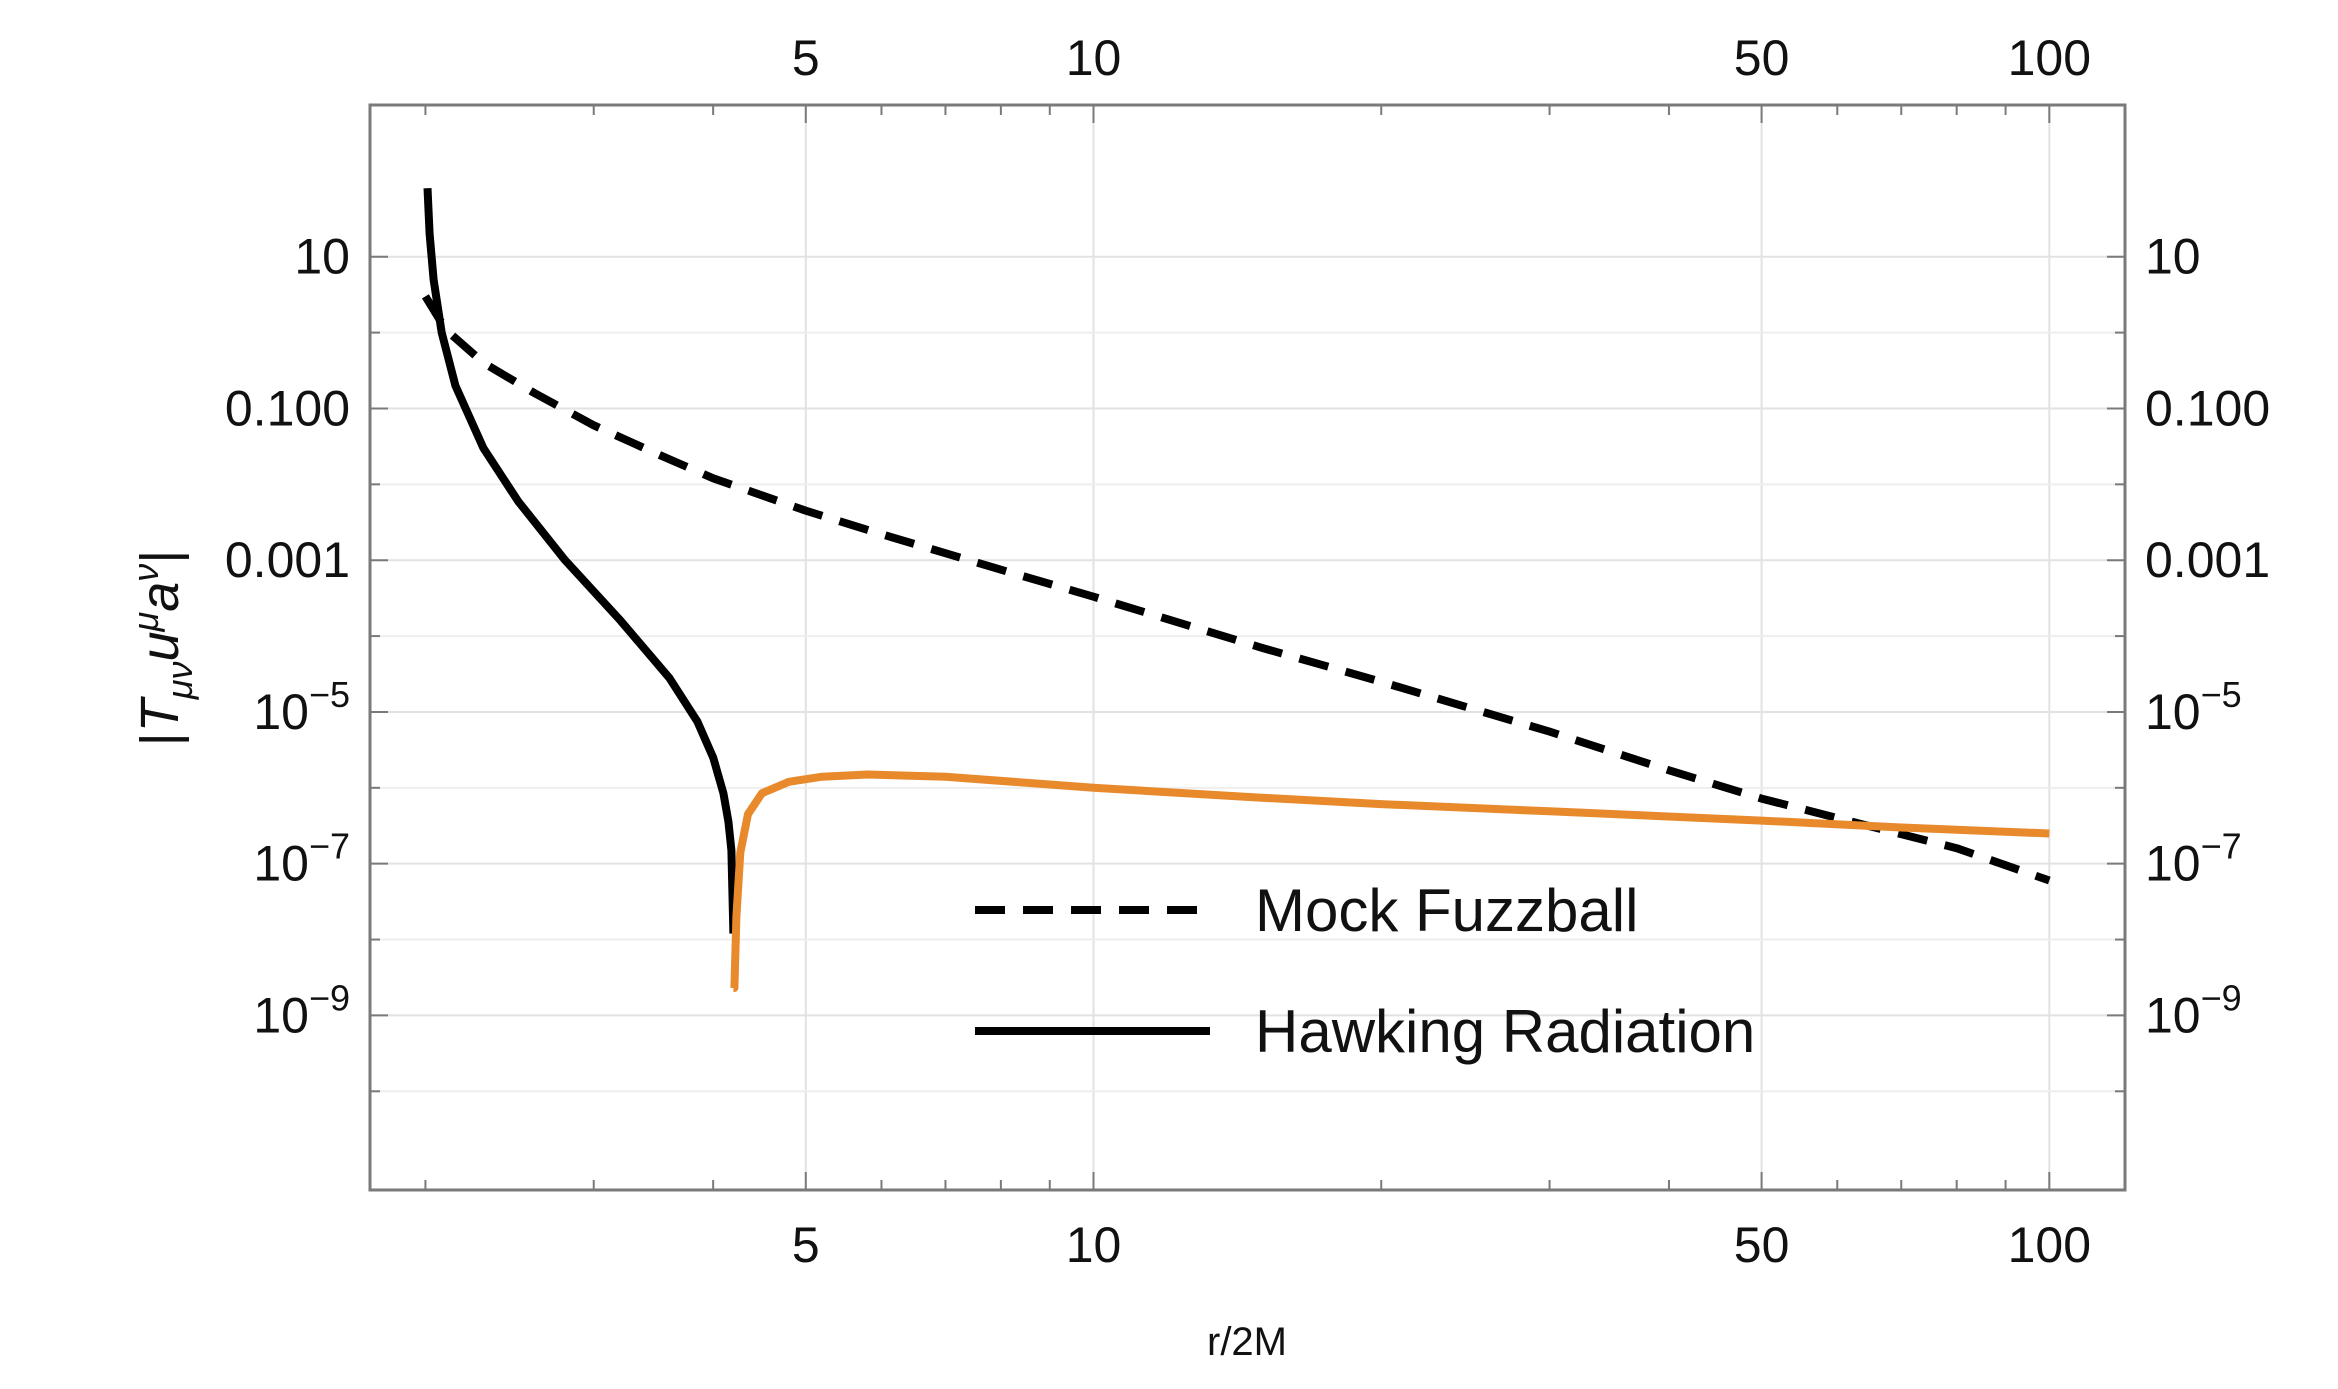 This screenshot has height=1389, width=2338. What do you see at coordinates (2193, 707) in the screenshot?
I see `y-tick-label-right: 10⁻⁵` at bounding box center [2193, 707].